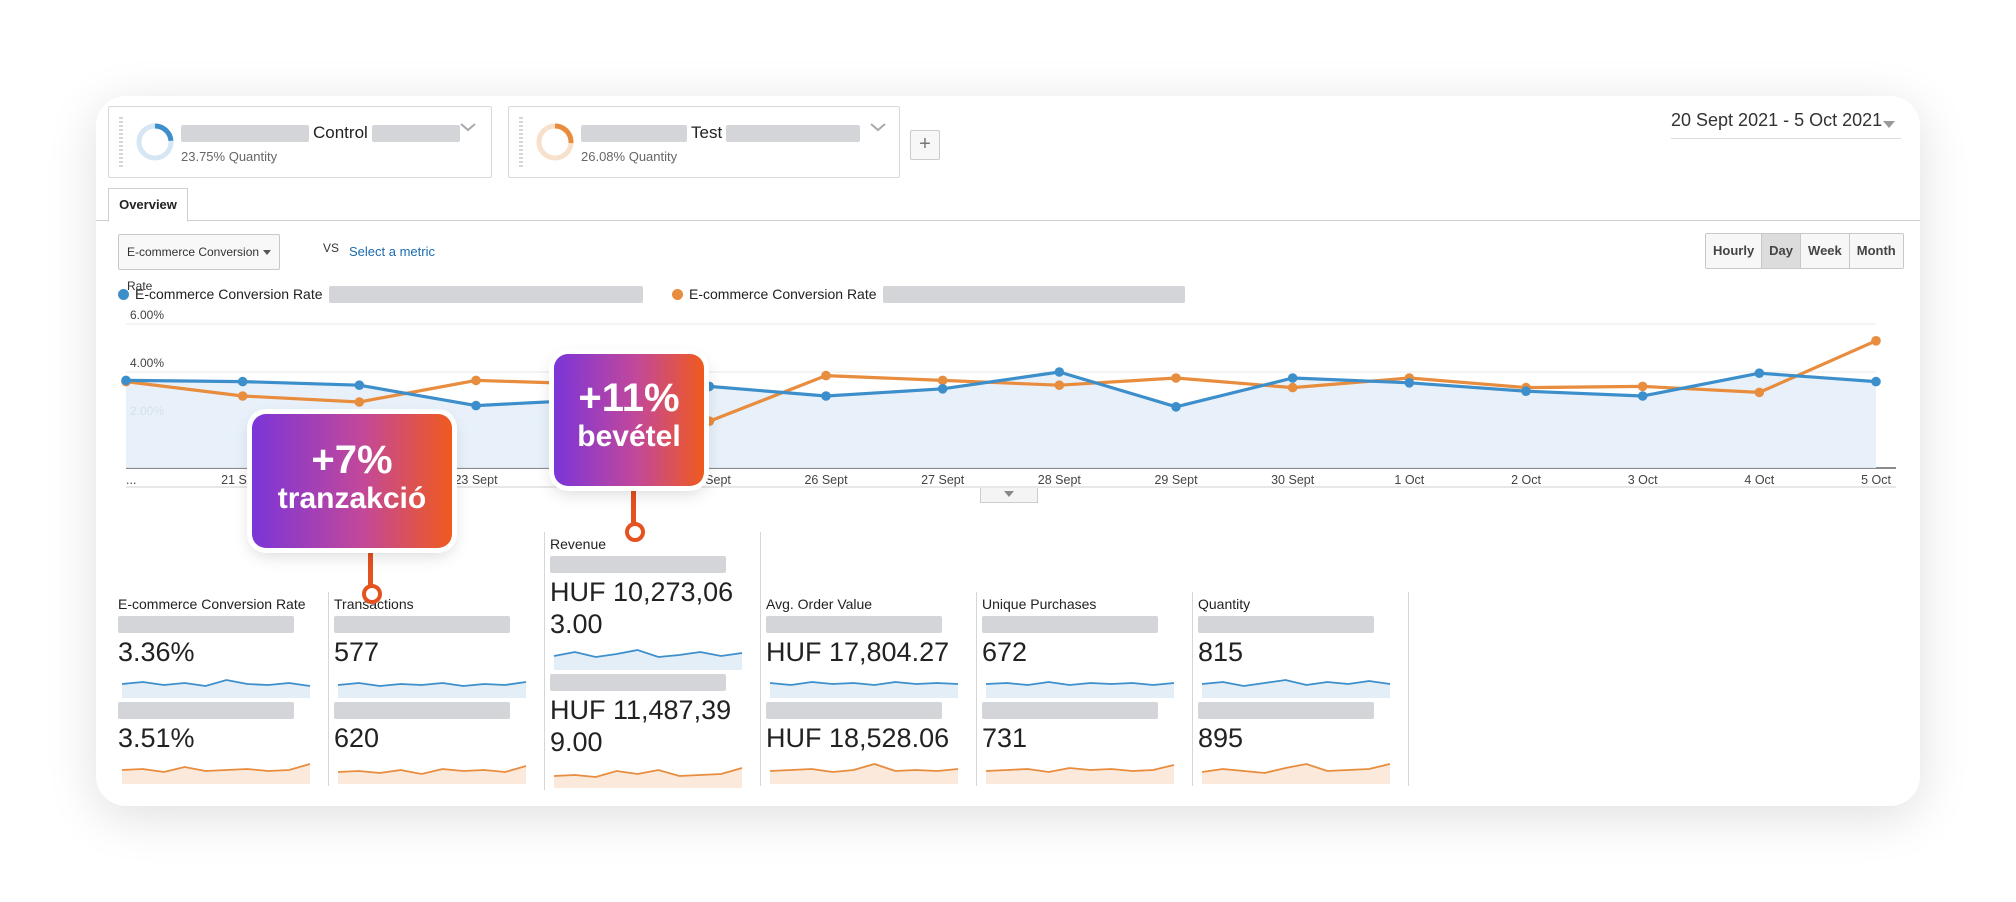 The height and width of the screenshot is (902, 2016). I want to click on chart-collapse-toggle, so click(1009, 495).